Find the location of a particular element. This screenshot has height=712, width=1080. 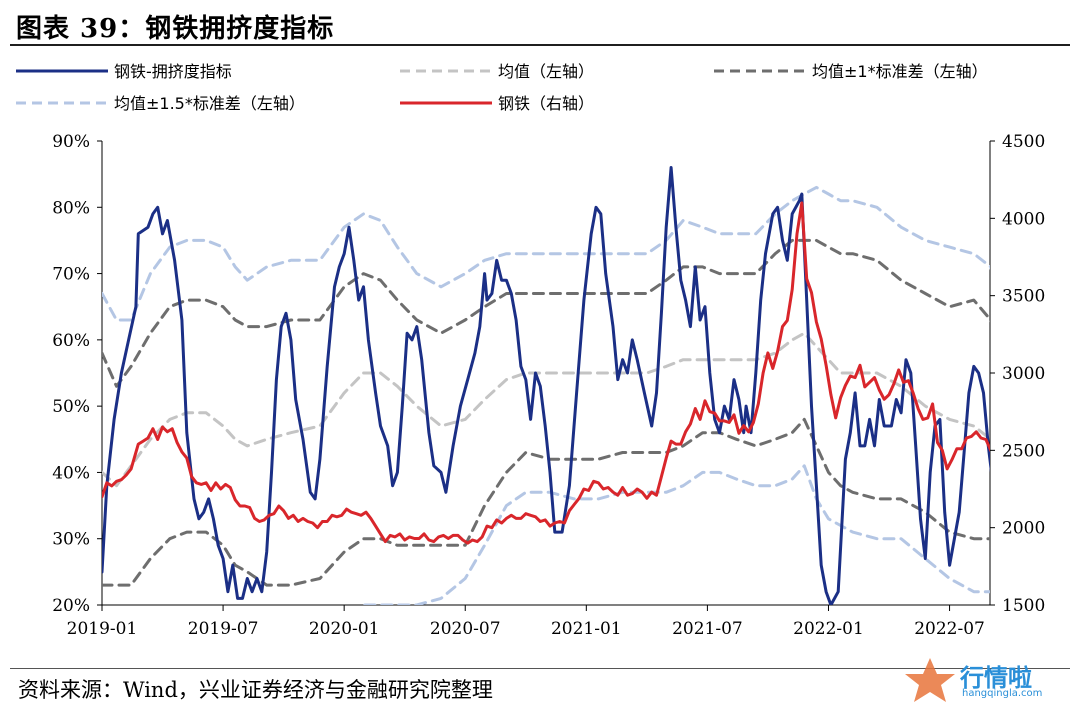

footer-divider is located at coordinates (540, 668).